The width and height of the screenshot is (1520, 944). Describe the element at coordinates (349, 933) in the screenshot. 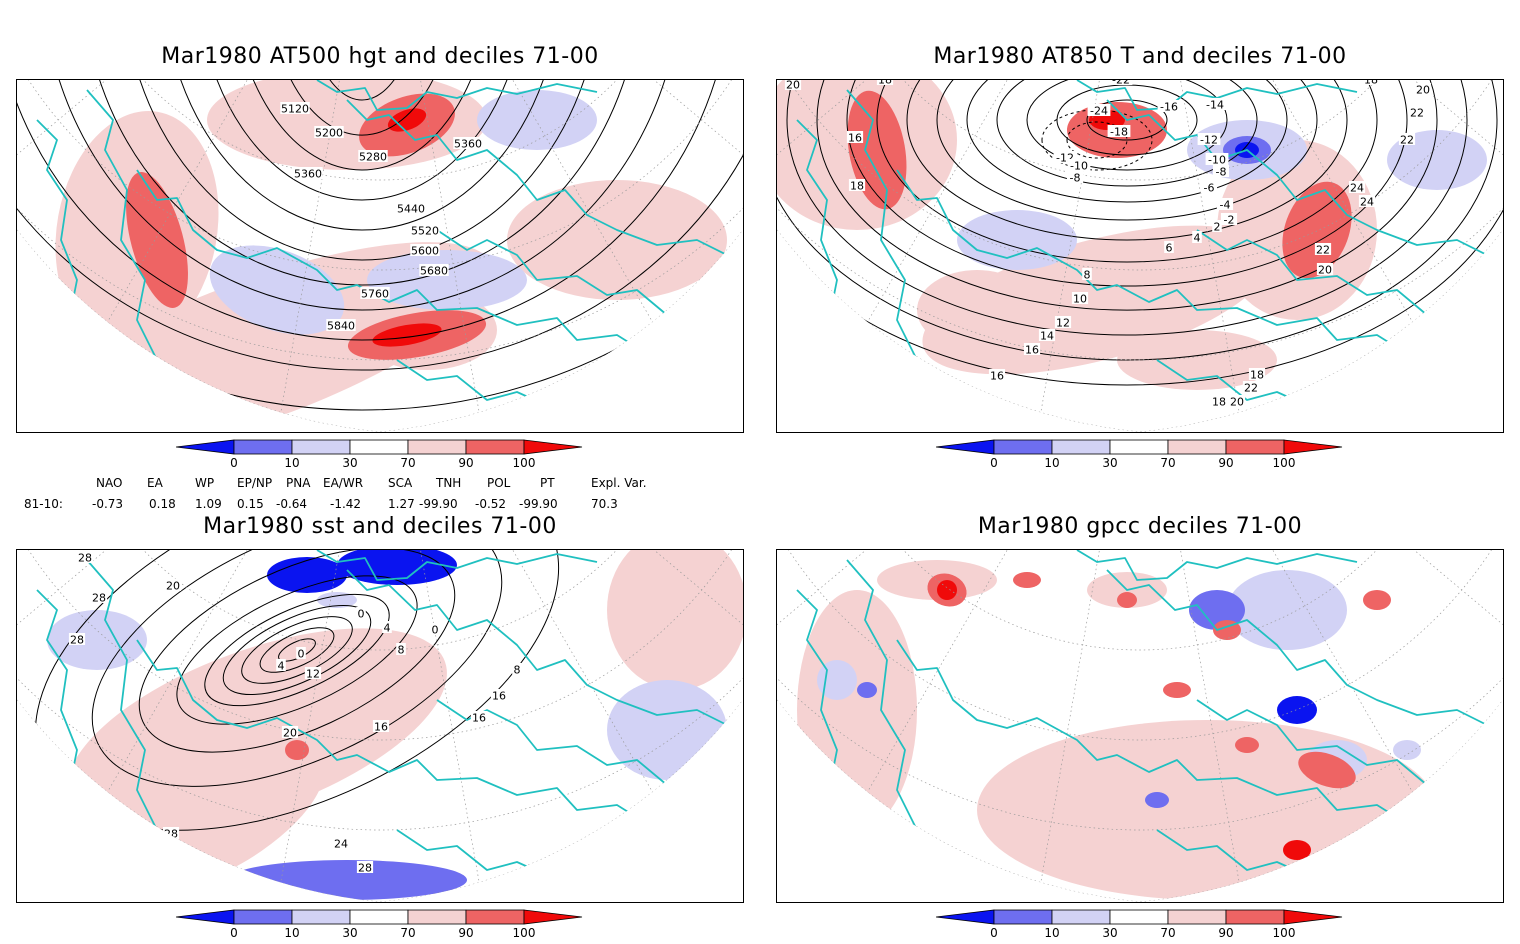

I see `colorbar-tick-label: 30` at that location.